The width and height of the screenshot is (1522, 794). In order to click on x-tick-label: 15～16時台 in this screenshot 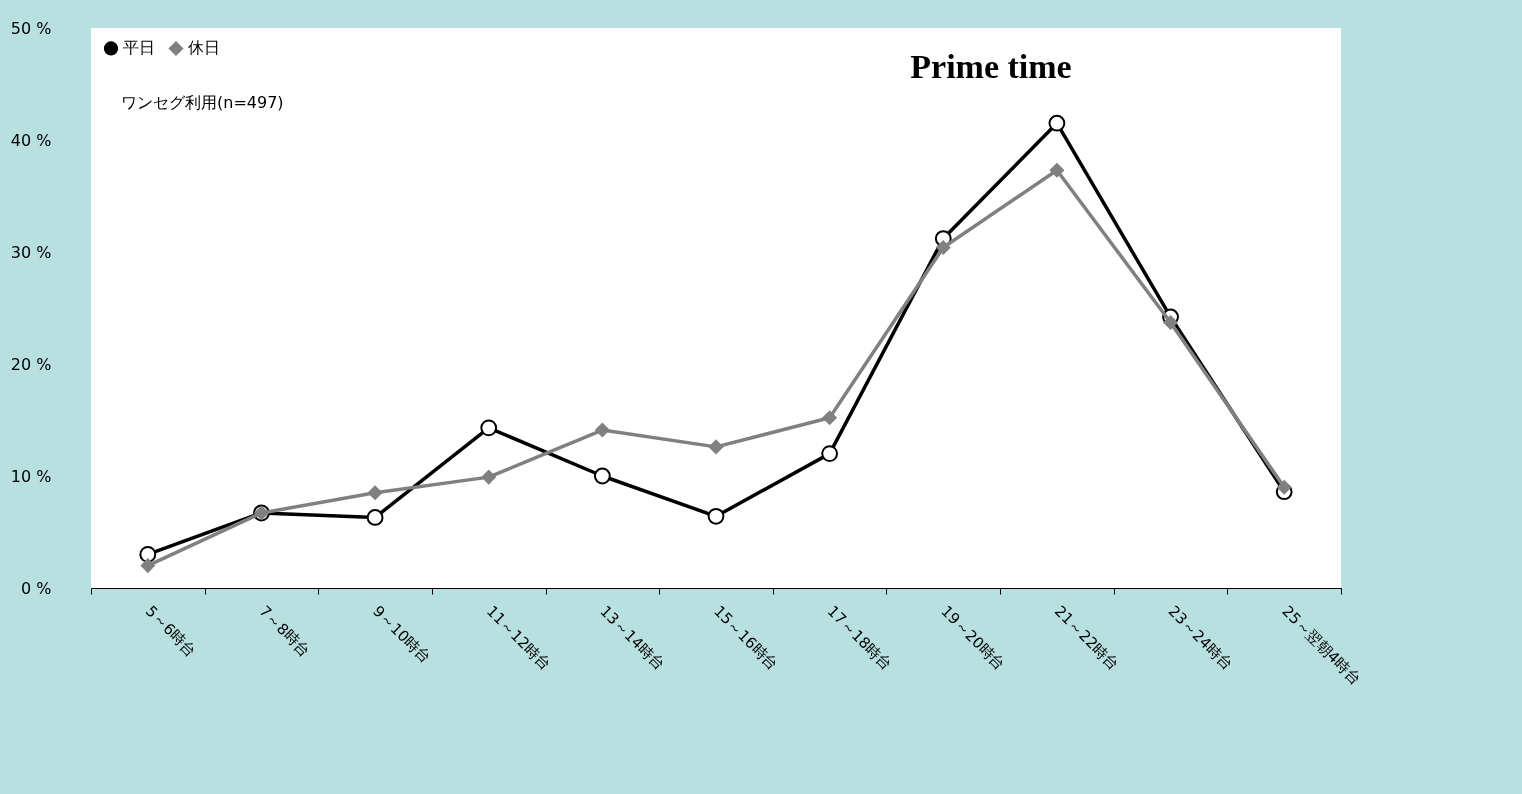, I will do `click(746, 638)`.